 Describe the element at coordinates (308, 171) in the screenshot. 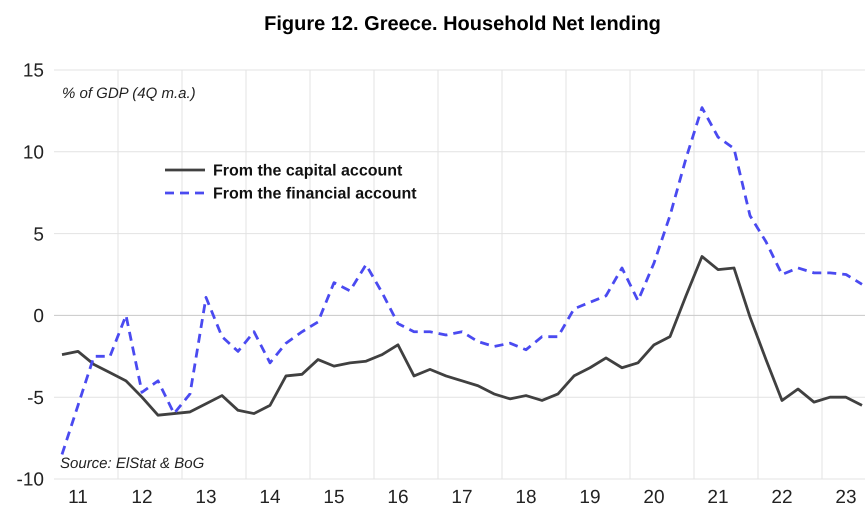

I see `legend-label: From the capital account` at that location.